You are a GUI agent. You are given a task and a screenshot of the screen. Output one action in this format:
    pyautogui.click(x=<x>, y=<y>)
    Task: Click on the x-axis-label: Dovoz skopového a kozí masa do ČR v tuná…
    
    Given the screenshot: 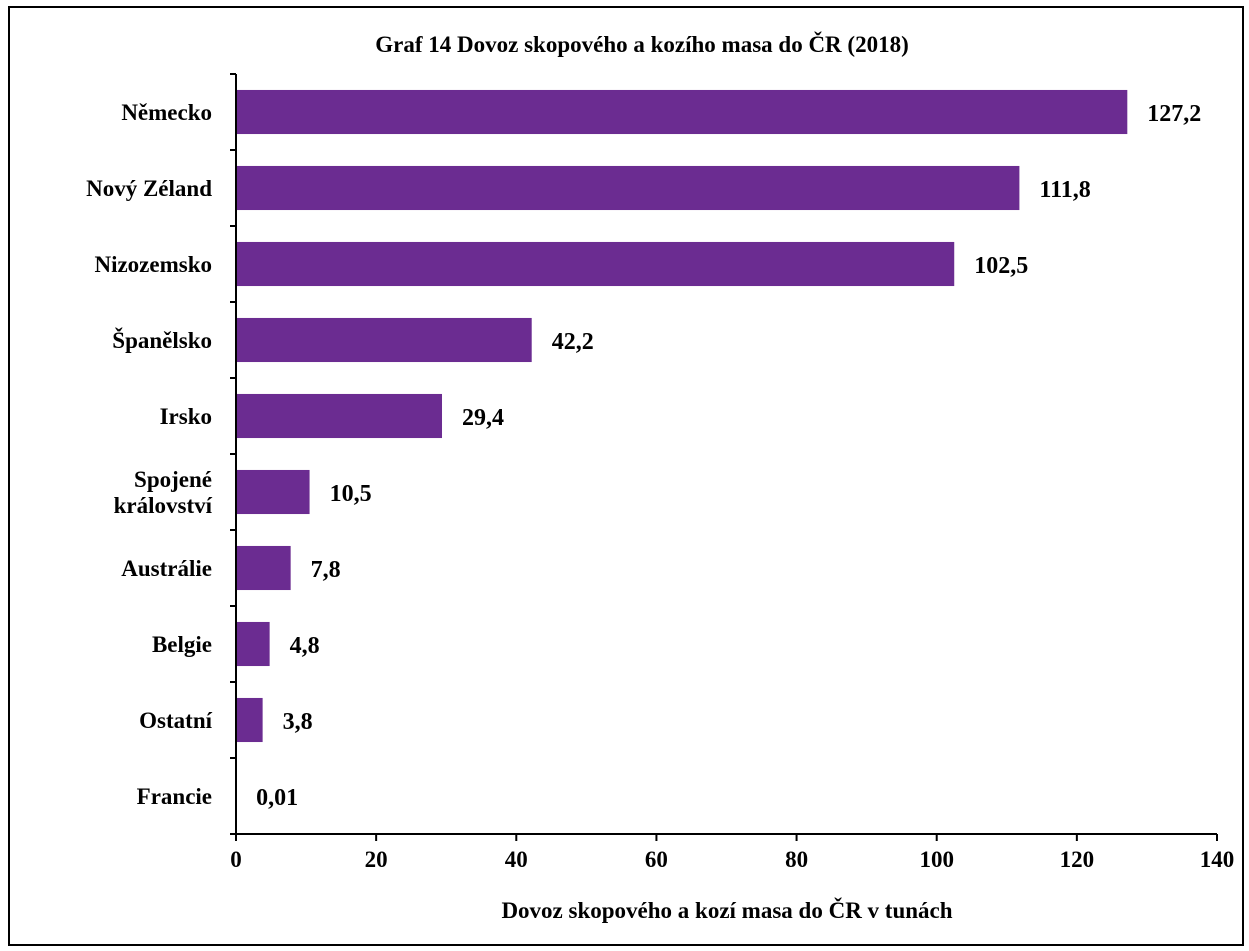 What is the action you would take?
    pyautogui.click(x=726, y=910)
    